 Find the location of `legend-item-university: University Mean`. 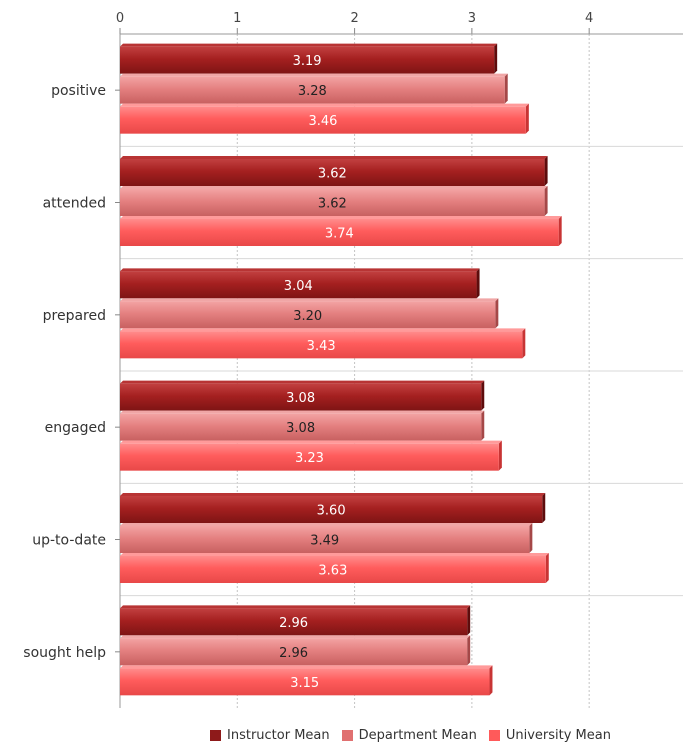

legend-item-university: University Mean is located at coordinates (549, 735).